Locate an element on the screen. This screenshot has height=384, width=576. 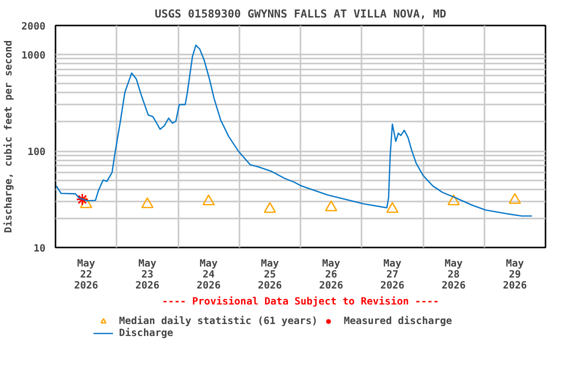
x-tick-label: May 22 2026 is located at coordinates (86, 275).